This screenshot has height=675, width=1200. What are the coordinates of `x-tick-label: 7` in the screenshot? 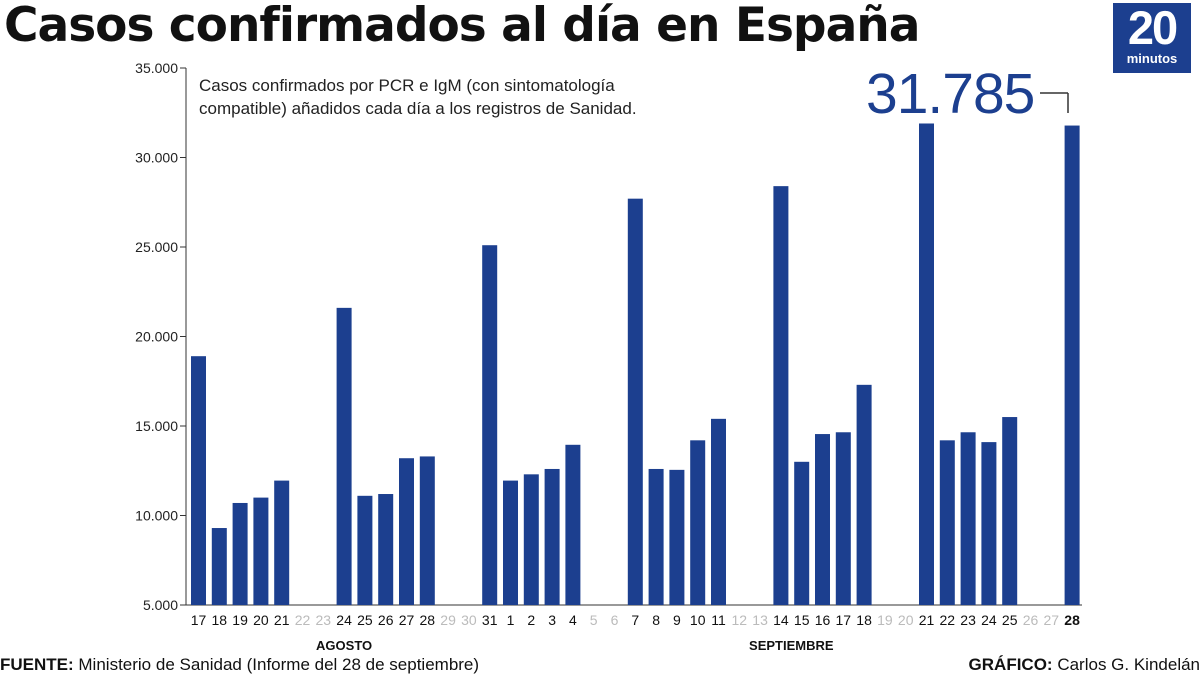 It's located at (635, 620).